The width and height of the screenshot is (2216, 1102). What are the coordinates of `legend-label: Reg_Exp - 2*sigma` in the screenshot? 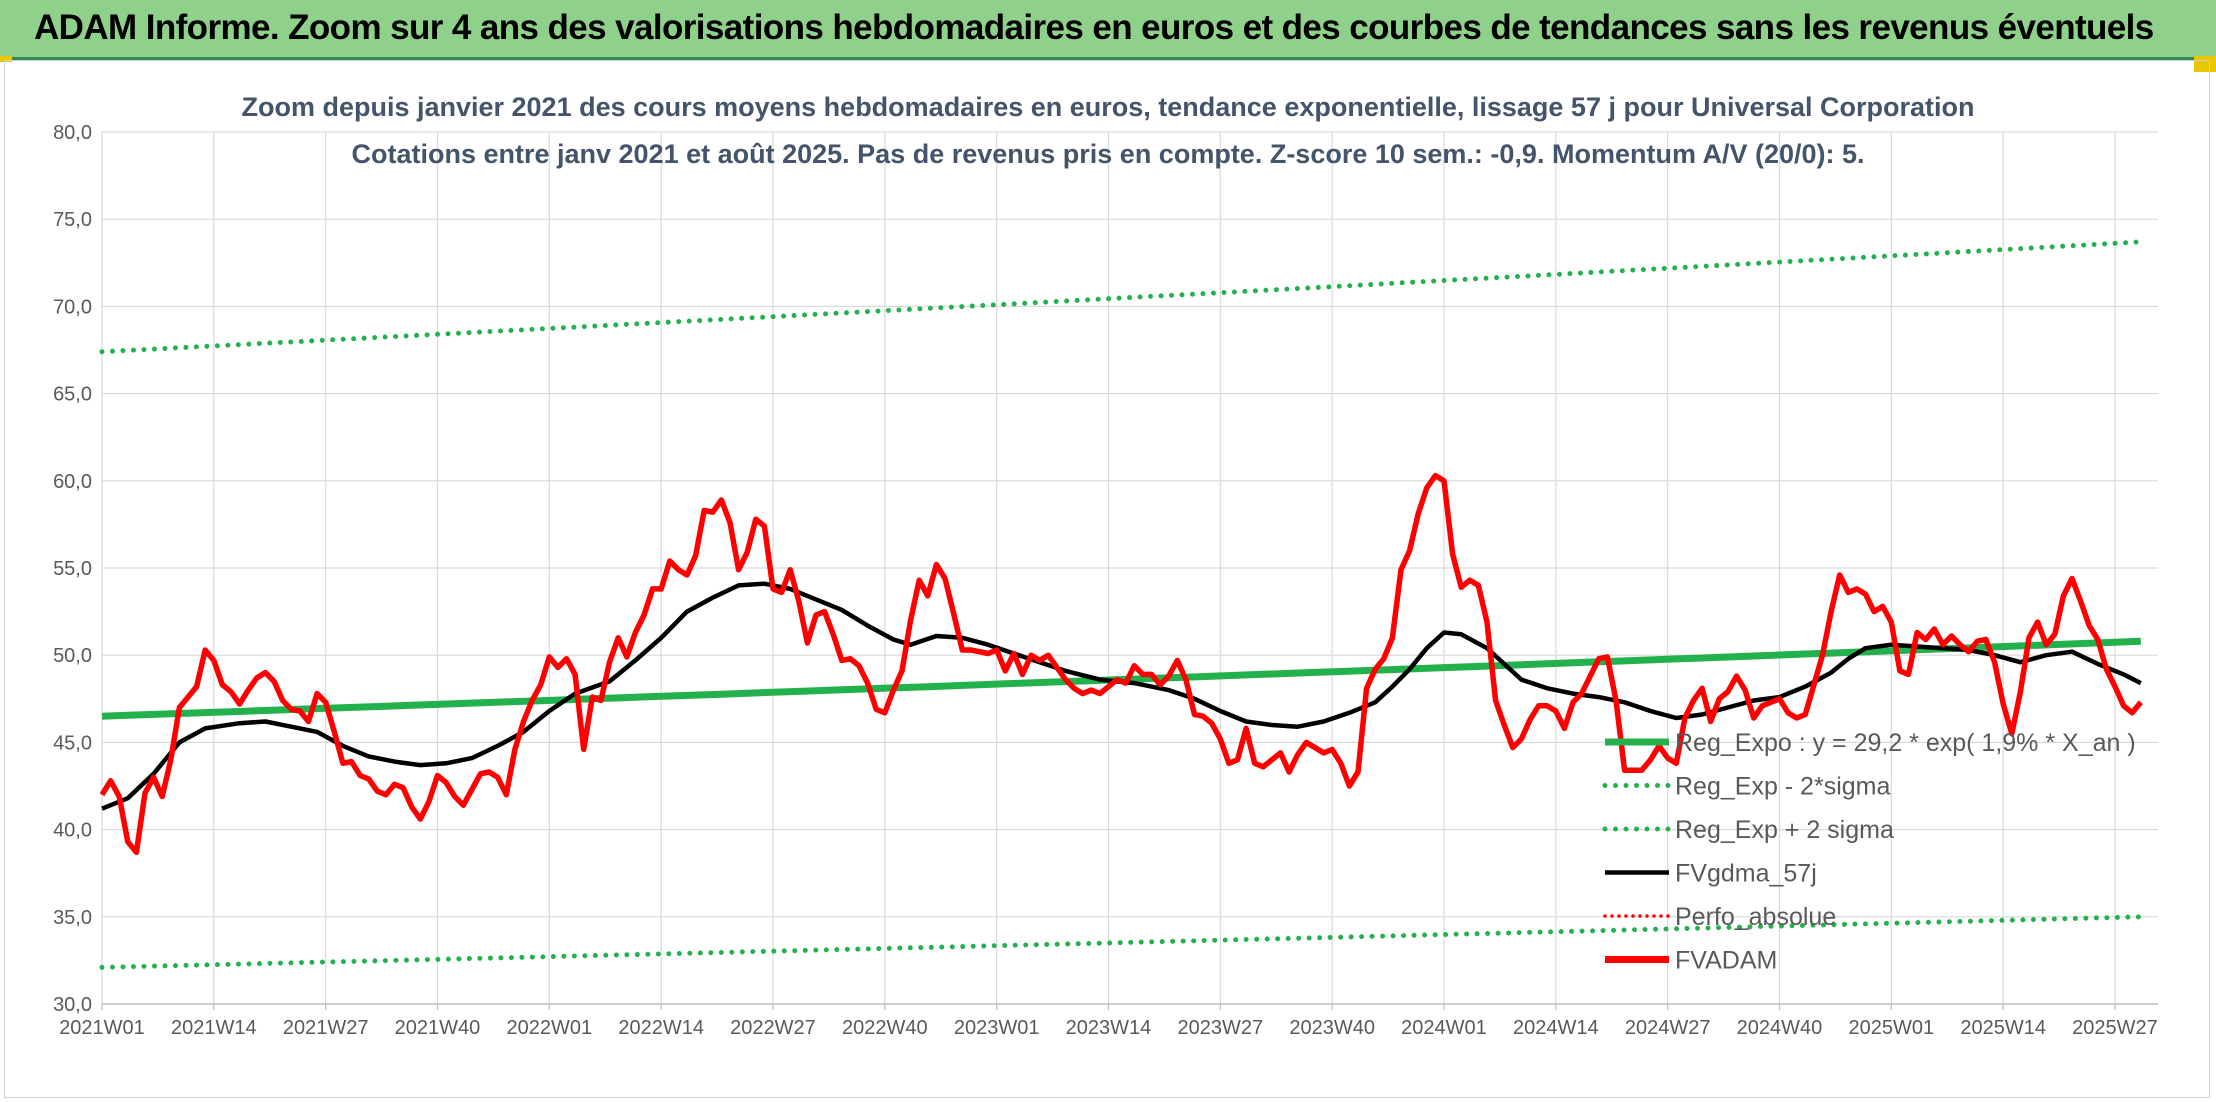 It's located at (1782, 787).